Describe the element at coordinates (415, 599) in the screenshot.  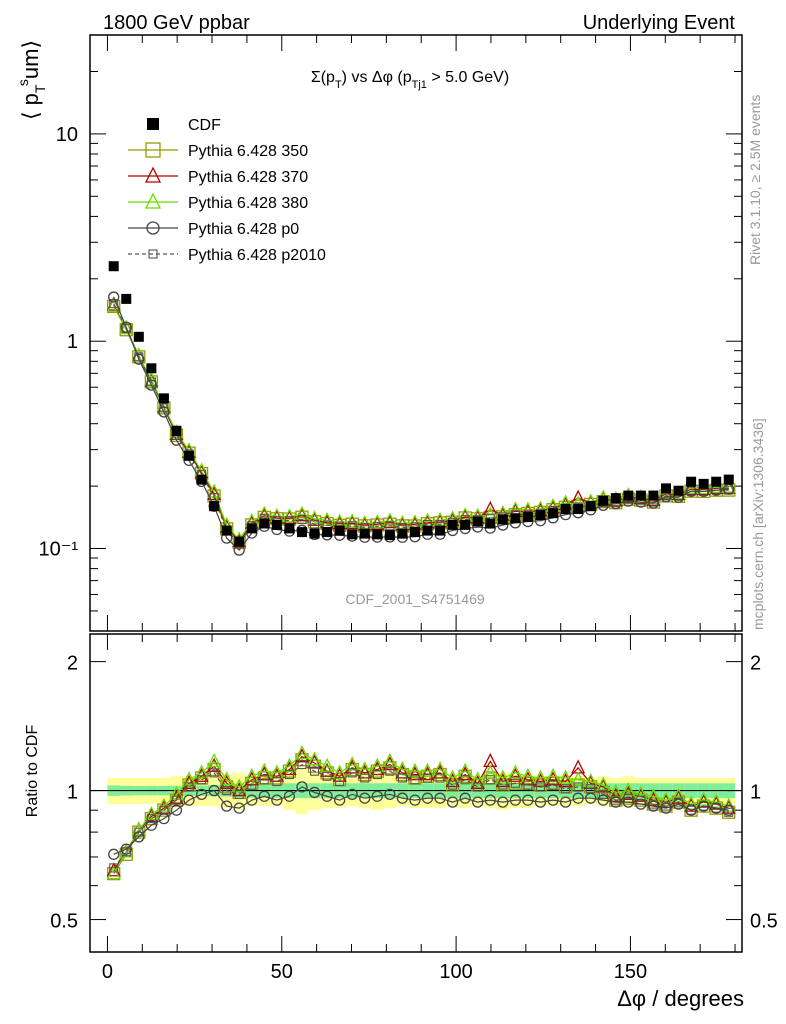
I see `analysis-watermark: CDF_2001_S4751469` at that location.